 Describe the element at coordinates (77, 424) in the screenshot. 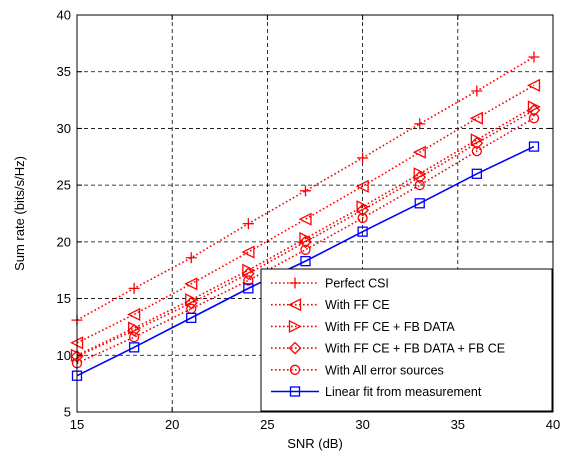

I see `x-tick-label: 15` at that location.